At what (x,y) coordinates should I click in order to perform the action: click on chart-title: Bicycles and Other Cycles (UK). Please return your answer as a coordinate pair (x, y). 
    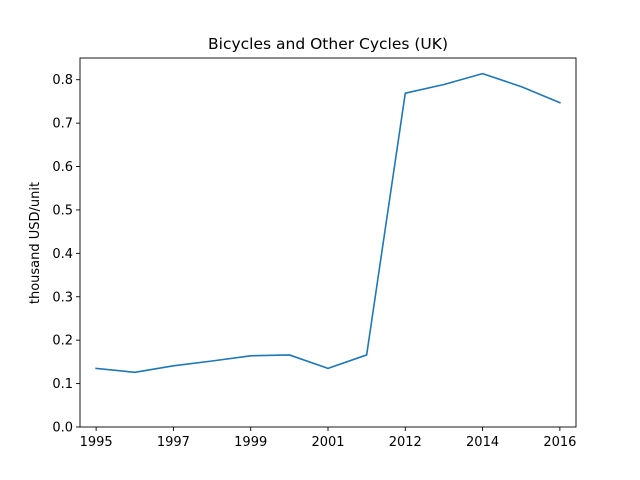
    Looking at the image, I should click on (328, 44).